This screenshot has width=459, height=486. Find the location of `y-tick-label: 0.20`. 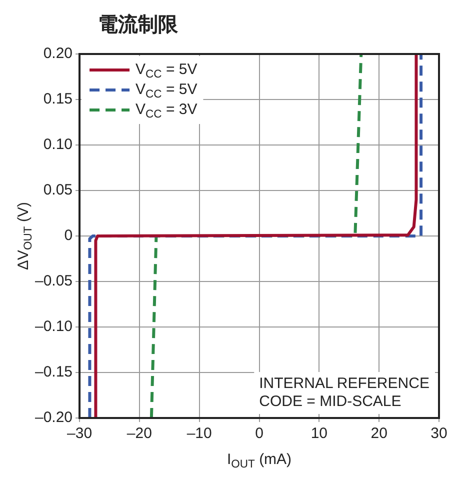

y-tick-label: 0.20 is located at coordinates (58, 53).